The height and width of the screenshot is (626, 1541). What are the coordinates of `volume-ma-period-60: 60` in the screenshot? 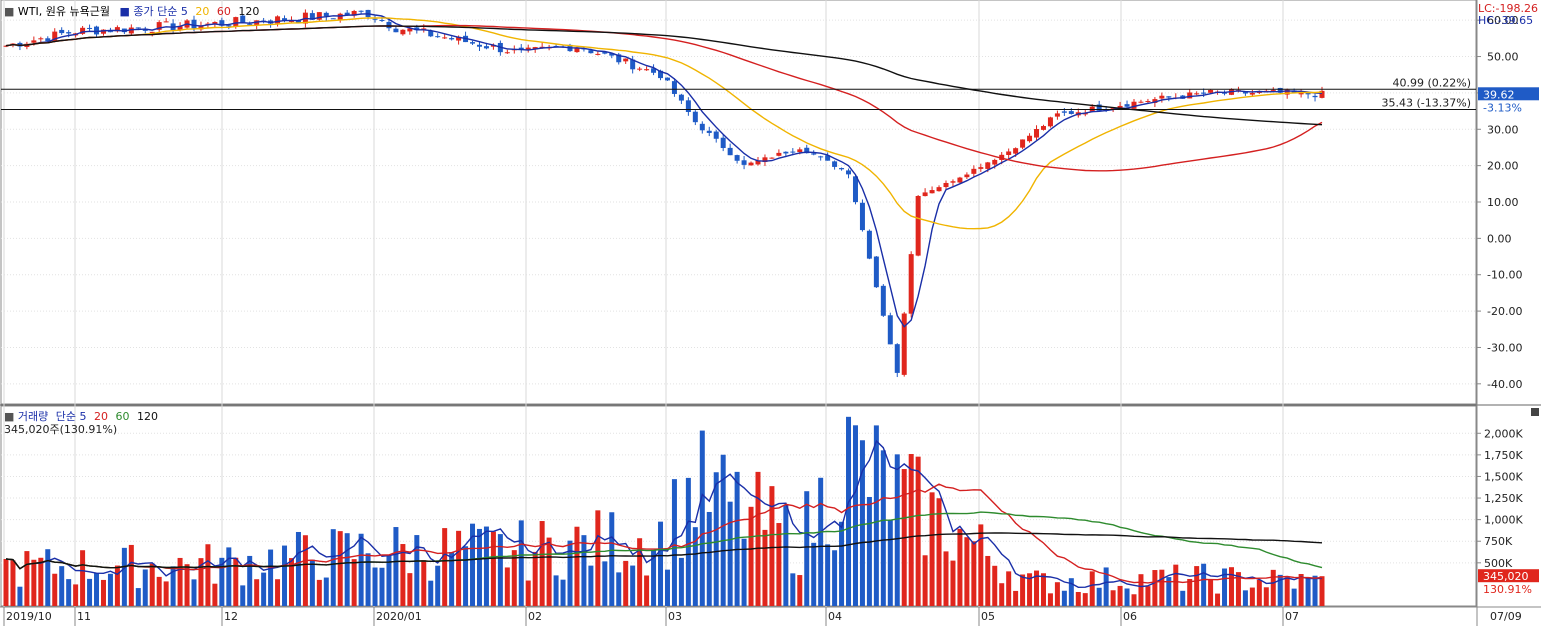 It's located at (122, 416).